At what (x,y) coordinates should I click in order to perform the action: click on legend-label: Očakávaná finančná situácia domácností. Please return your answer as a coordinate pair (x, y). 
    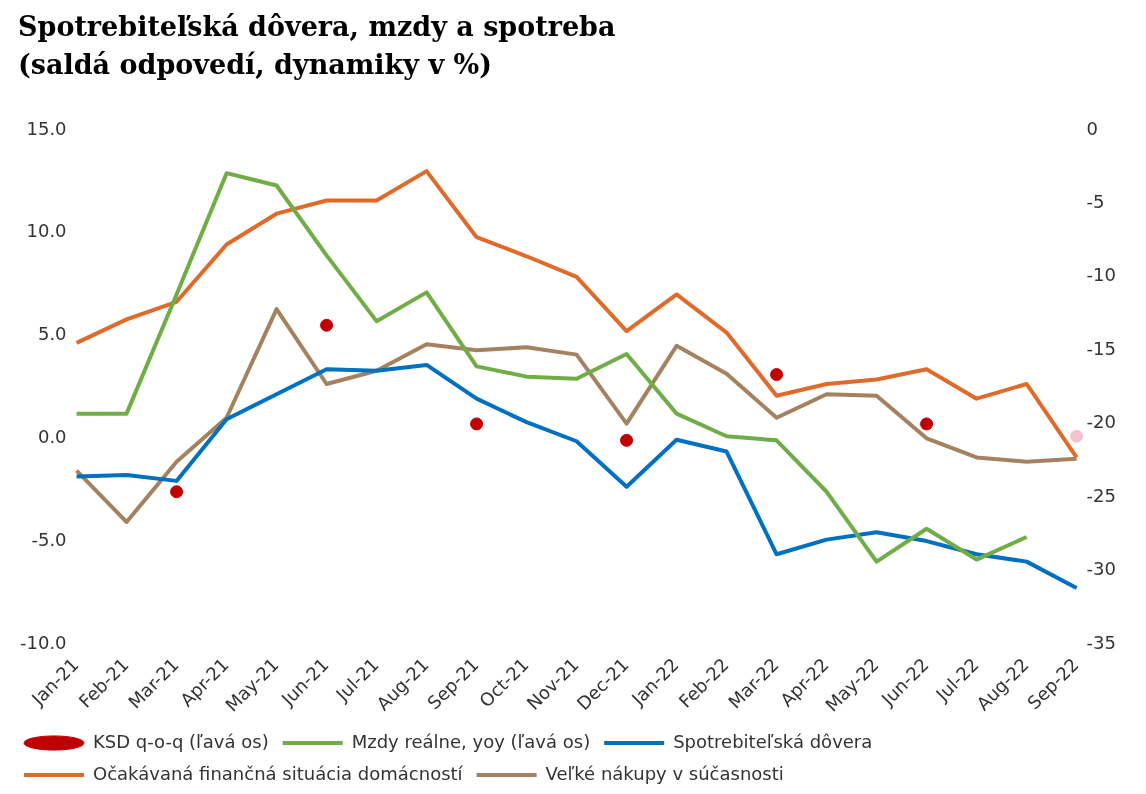
    Looking at the image, I should click on (278, 773).